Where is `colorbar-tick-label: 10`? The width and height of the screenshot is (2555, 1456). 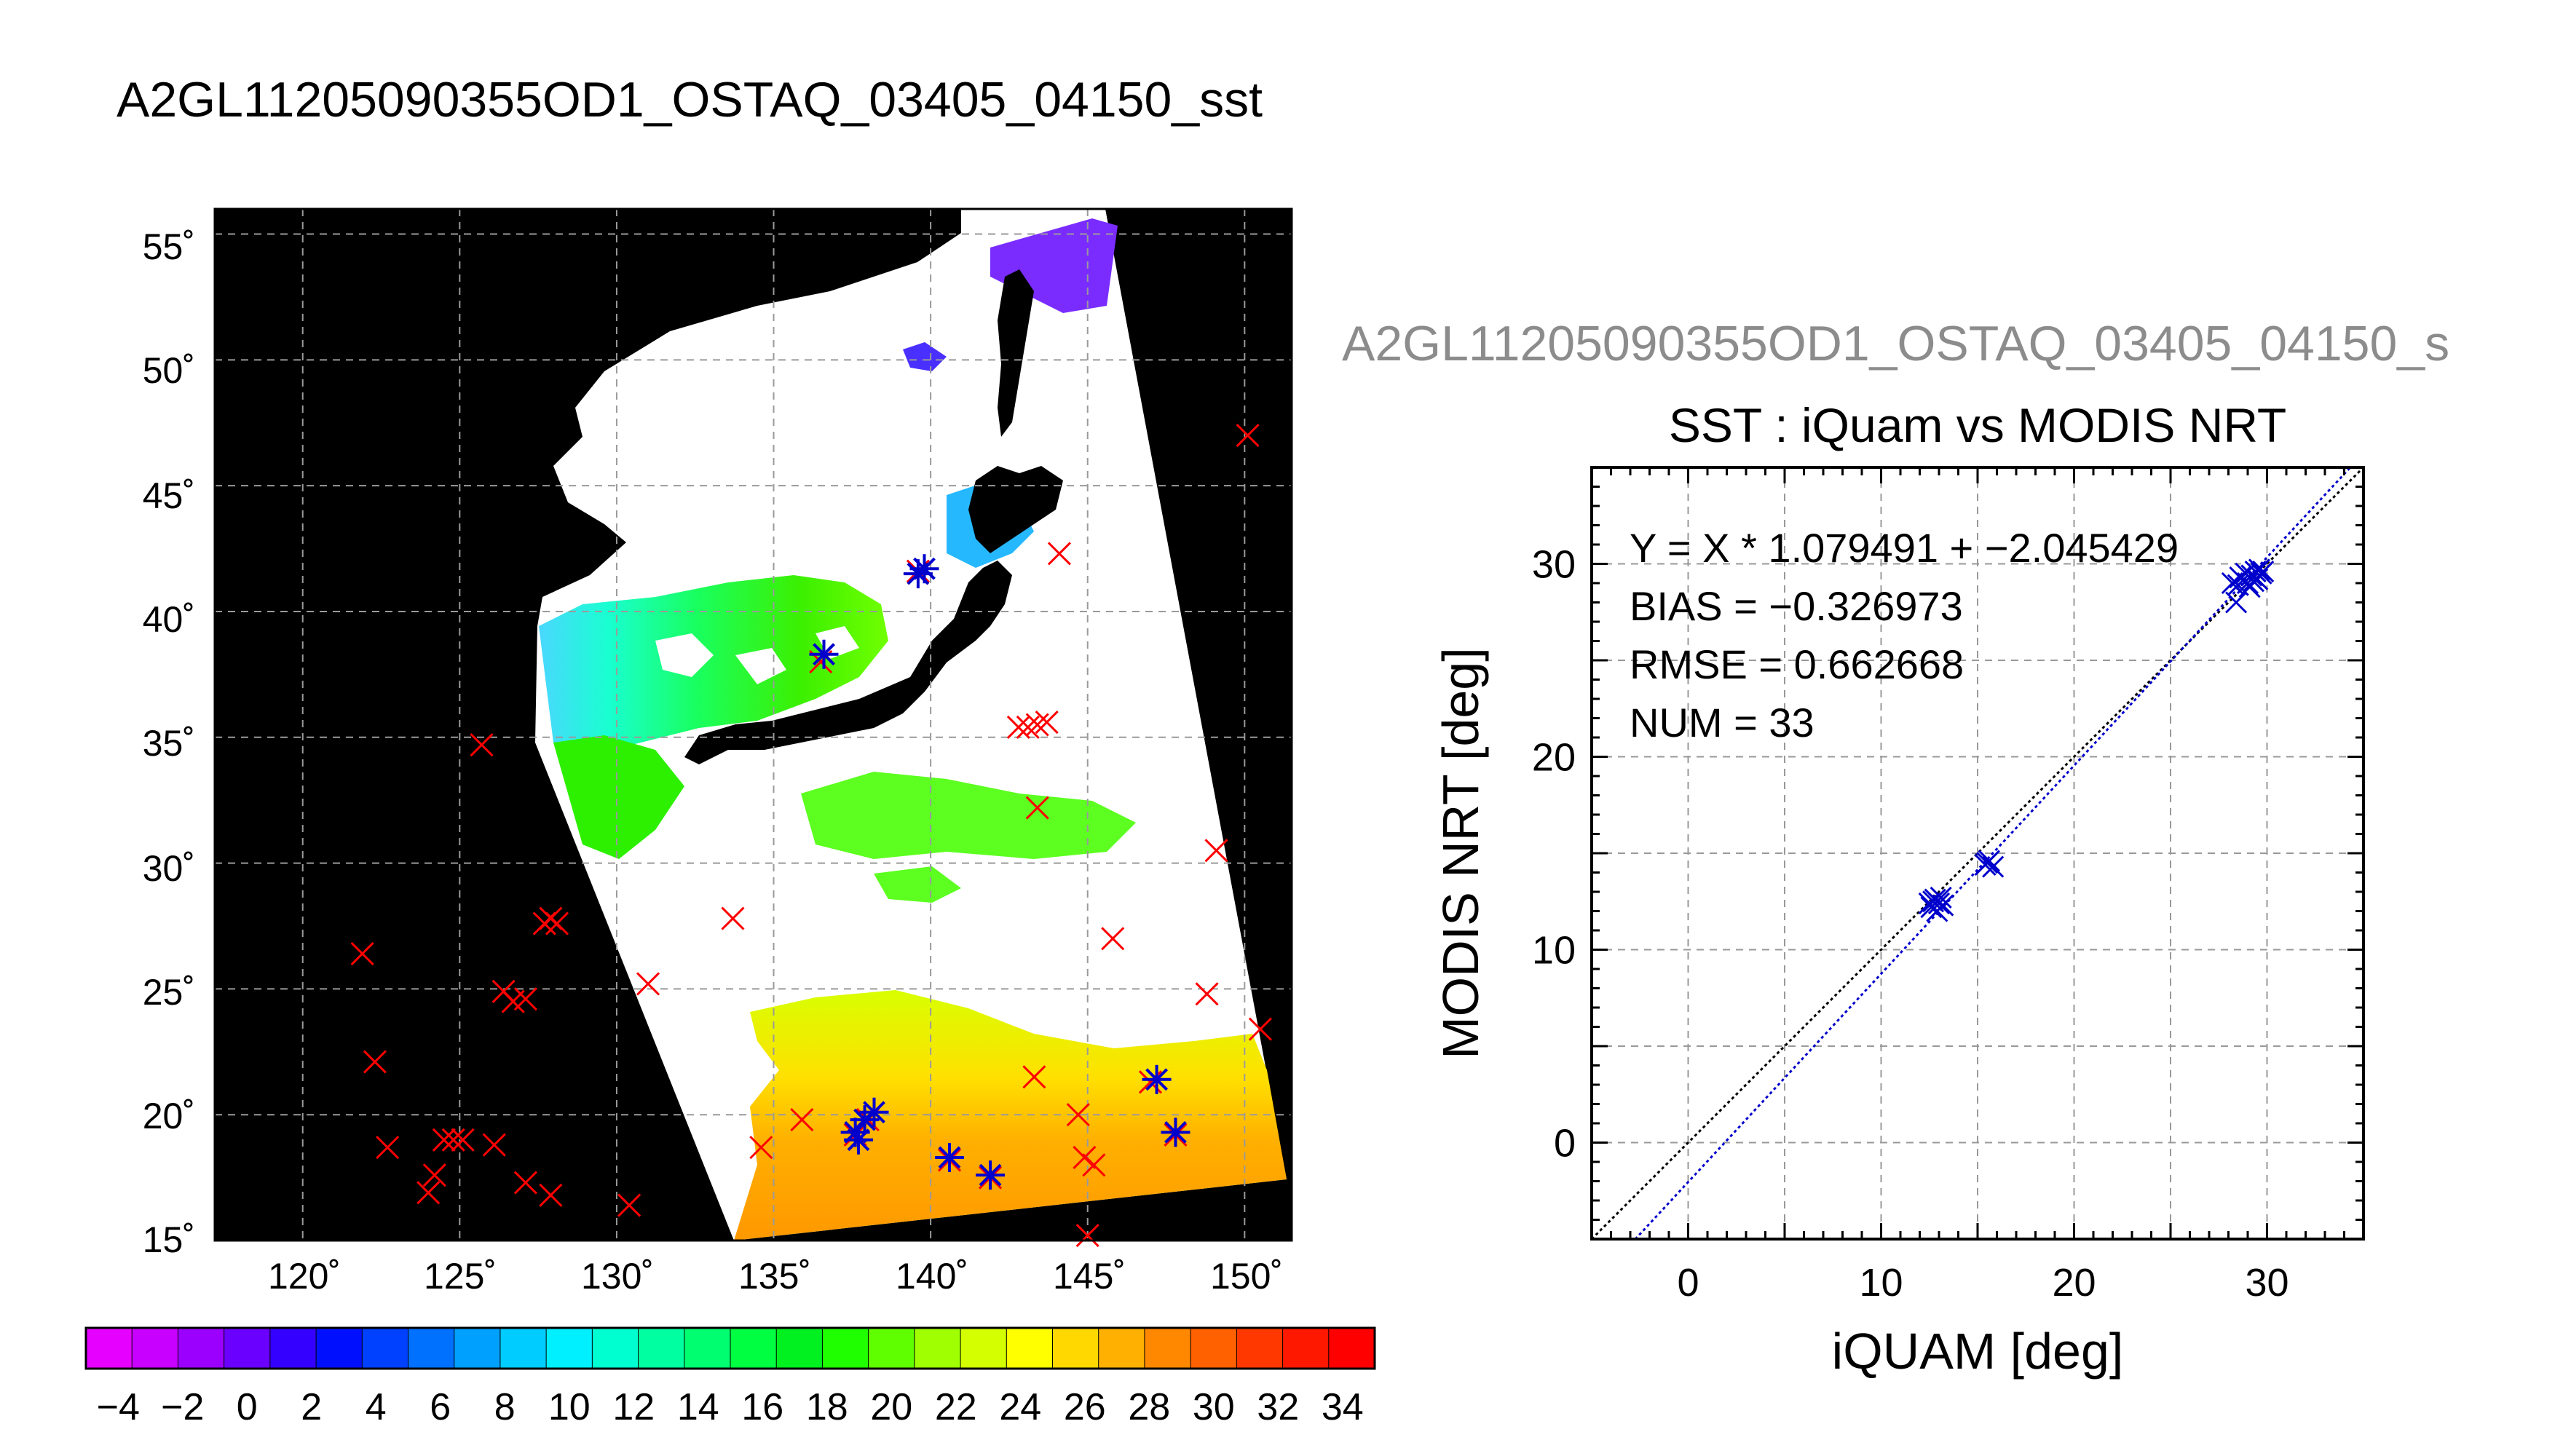 colorbar-tick-label: 10 is located at coordinates (569, 1407).